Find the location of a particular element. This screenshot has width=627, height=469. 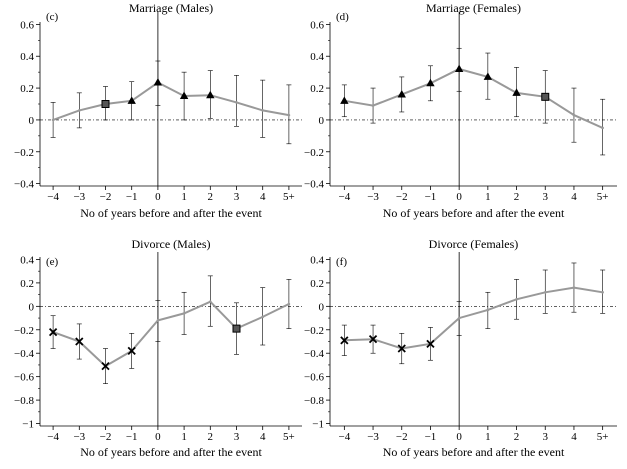

y-tick-label: −0.8 is located at coordinates (24, 401).